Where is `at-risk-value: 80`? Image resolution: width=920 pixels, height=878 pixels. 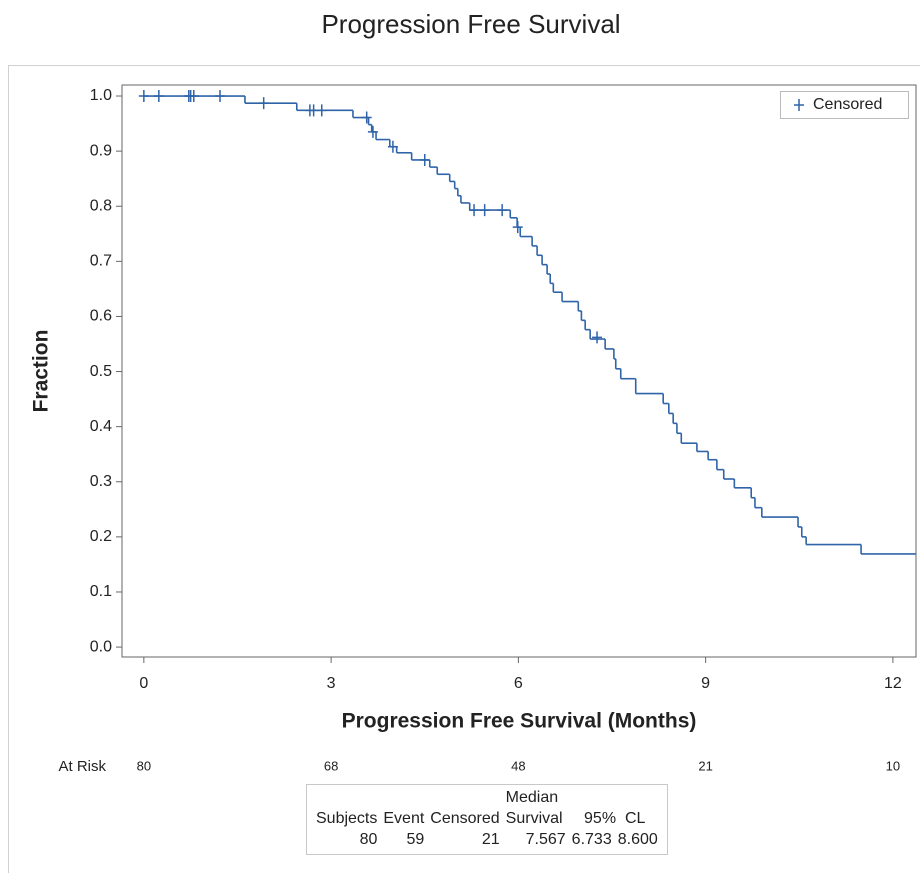 at-risk-value: 80 is located at coordinates (144, 765).